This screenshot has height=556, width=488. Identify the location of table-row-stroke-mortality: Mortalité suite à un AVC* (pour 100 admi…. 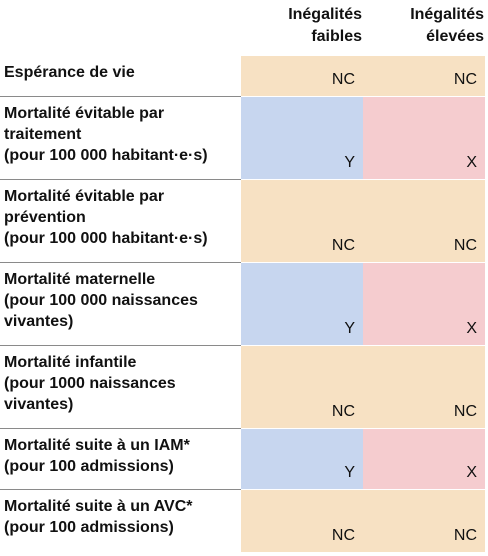
(244, 521).